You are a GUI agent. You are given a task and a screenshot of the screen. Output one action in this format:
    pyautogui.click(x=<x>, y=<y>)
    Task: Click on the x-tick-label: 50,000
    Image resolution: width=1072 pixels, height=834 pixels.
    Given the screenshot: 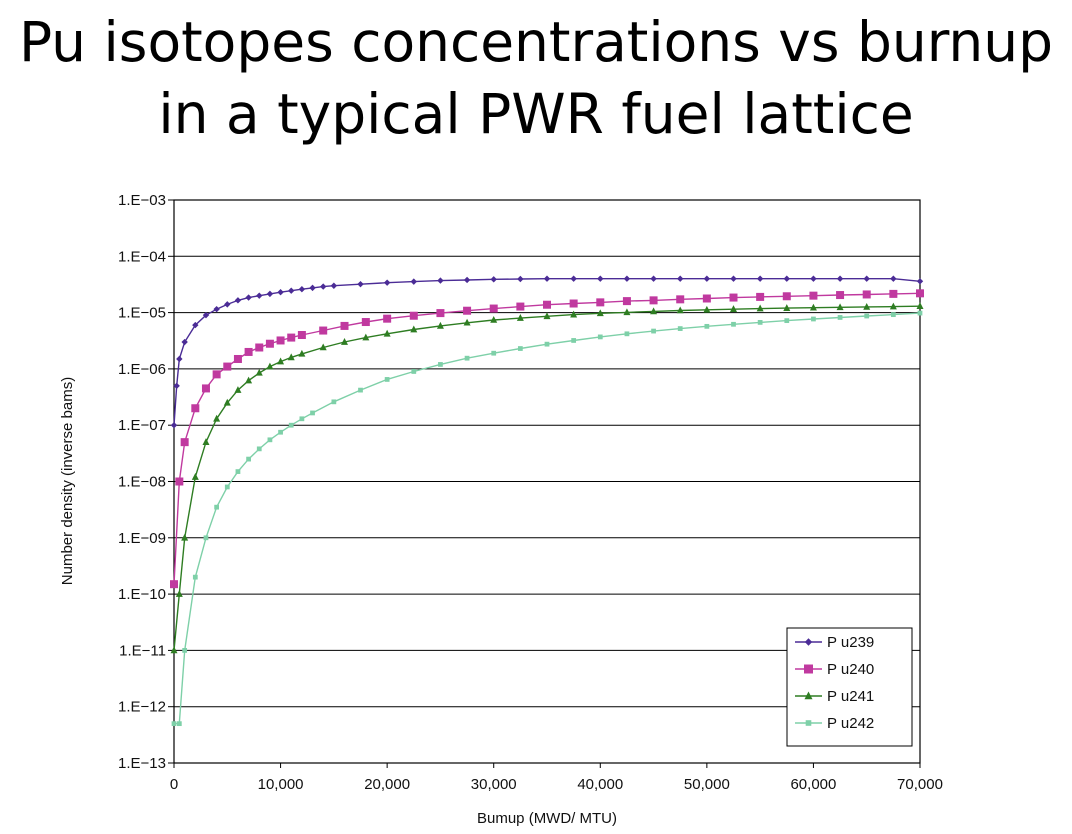 What is the action you would take?
    pyautogui.click(x=707, y=784)
    